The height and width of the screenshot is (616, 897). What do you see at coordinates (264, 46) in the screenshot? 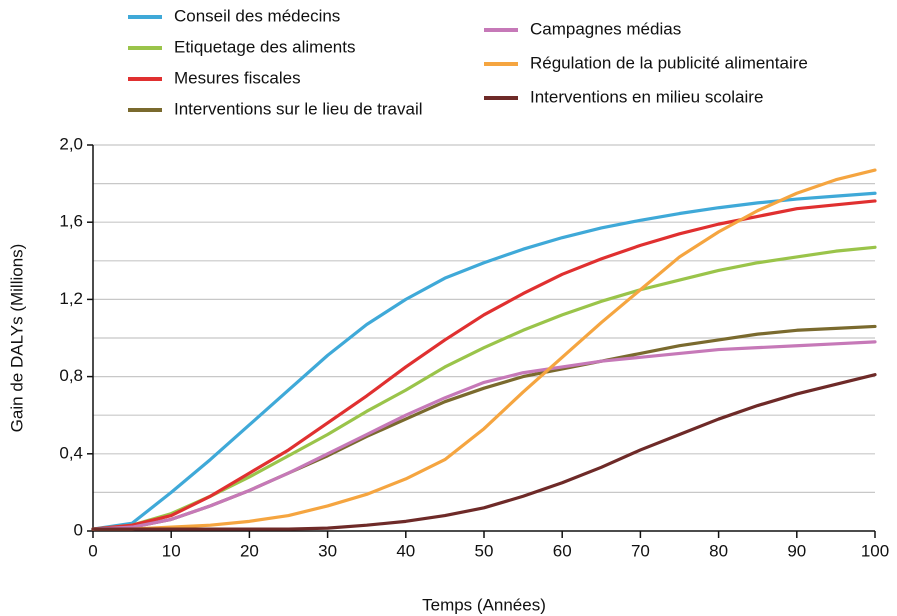
I see `legend-label: Etiquetage des aliments` at bounding box center [264, 46].